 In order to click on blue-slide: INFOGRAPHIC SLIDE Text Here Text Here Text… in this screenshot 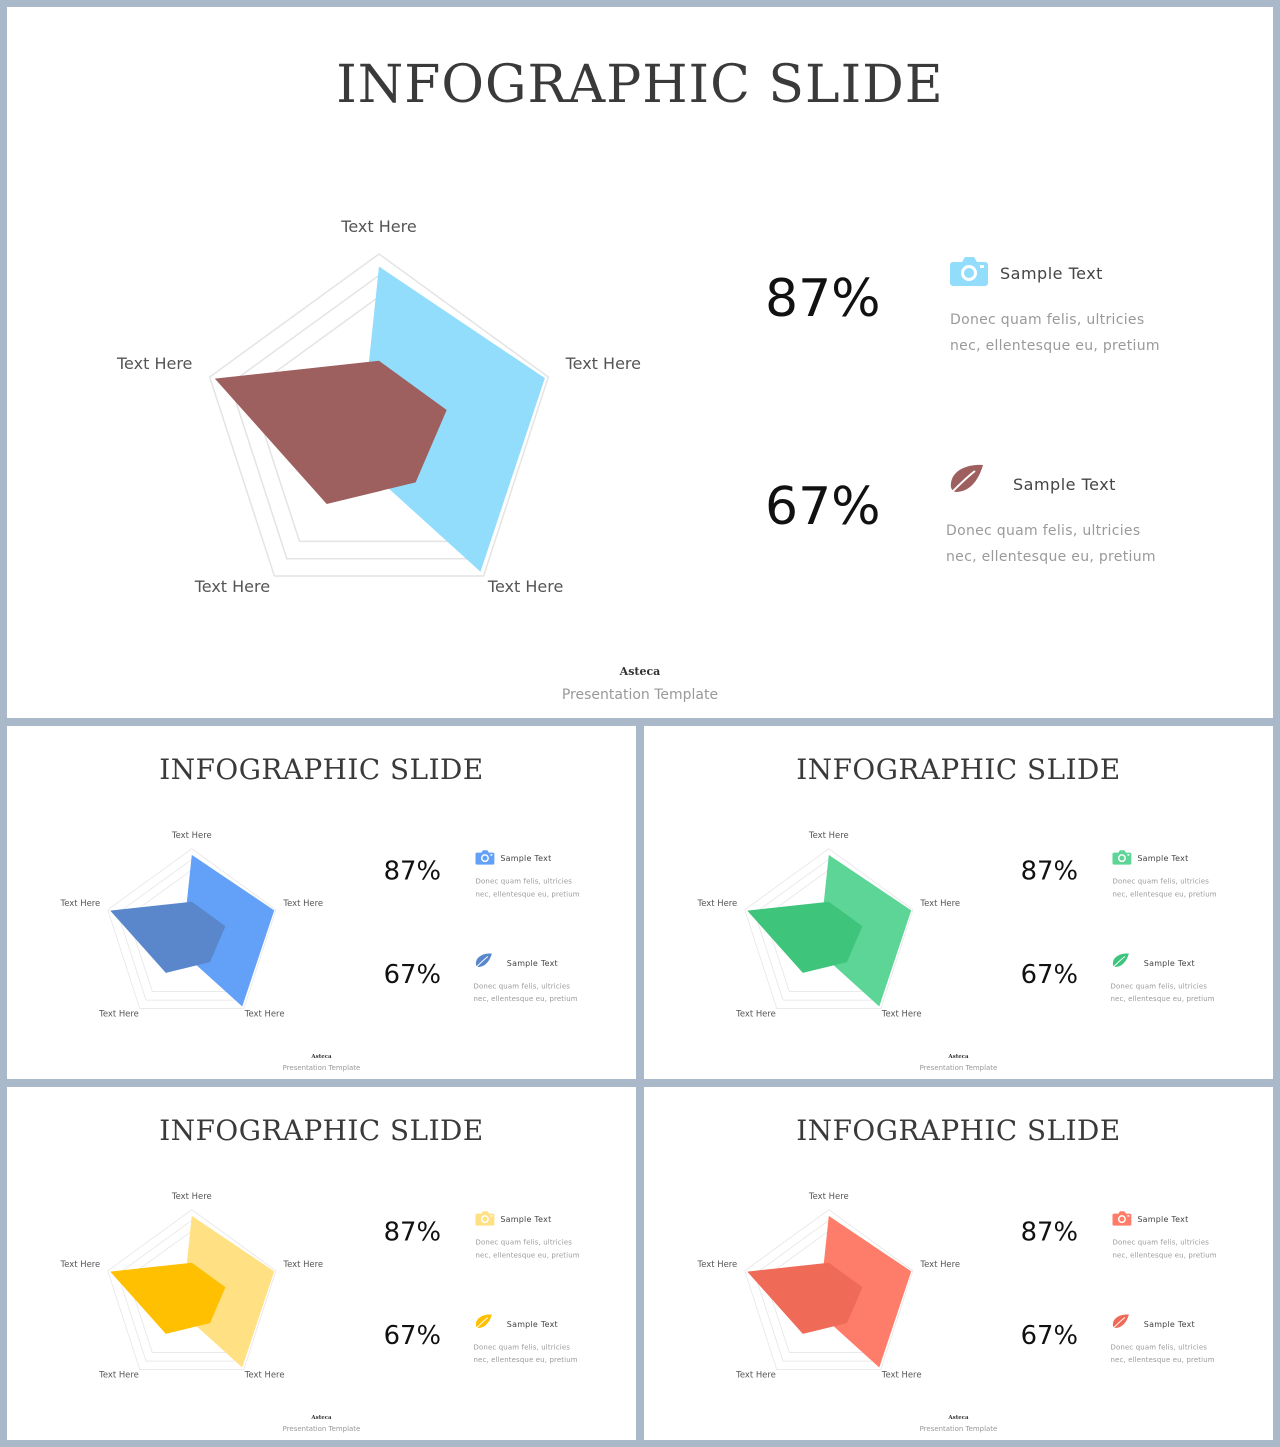, I will do `click(321, 902)`.